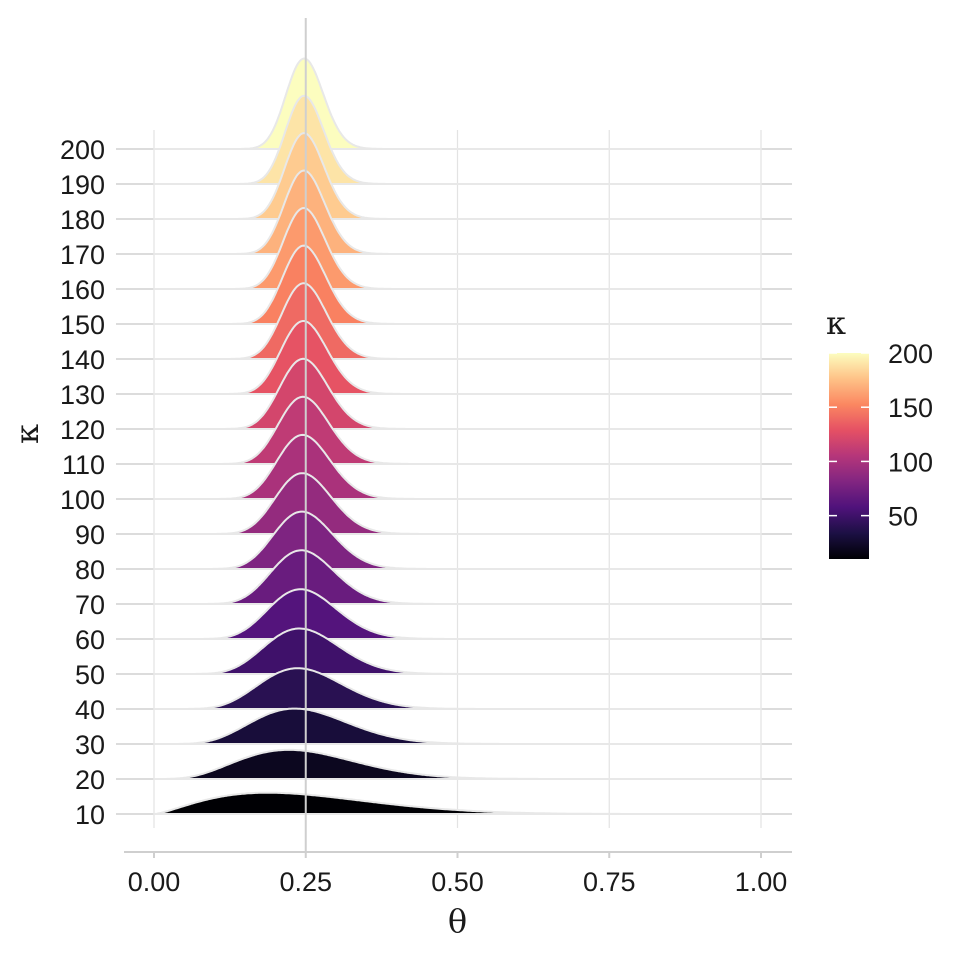  What do you see at coordinates (836, 323) in the screenshot?
I see `legend-title: κ` at bounding box center [836, 323].